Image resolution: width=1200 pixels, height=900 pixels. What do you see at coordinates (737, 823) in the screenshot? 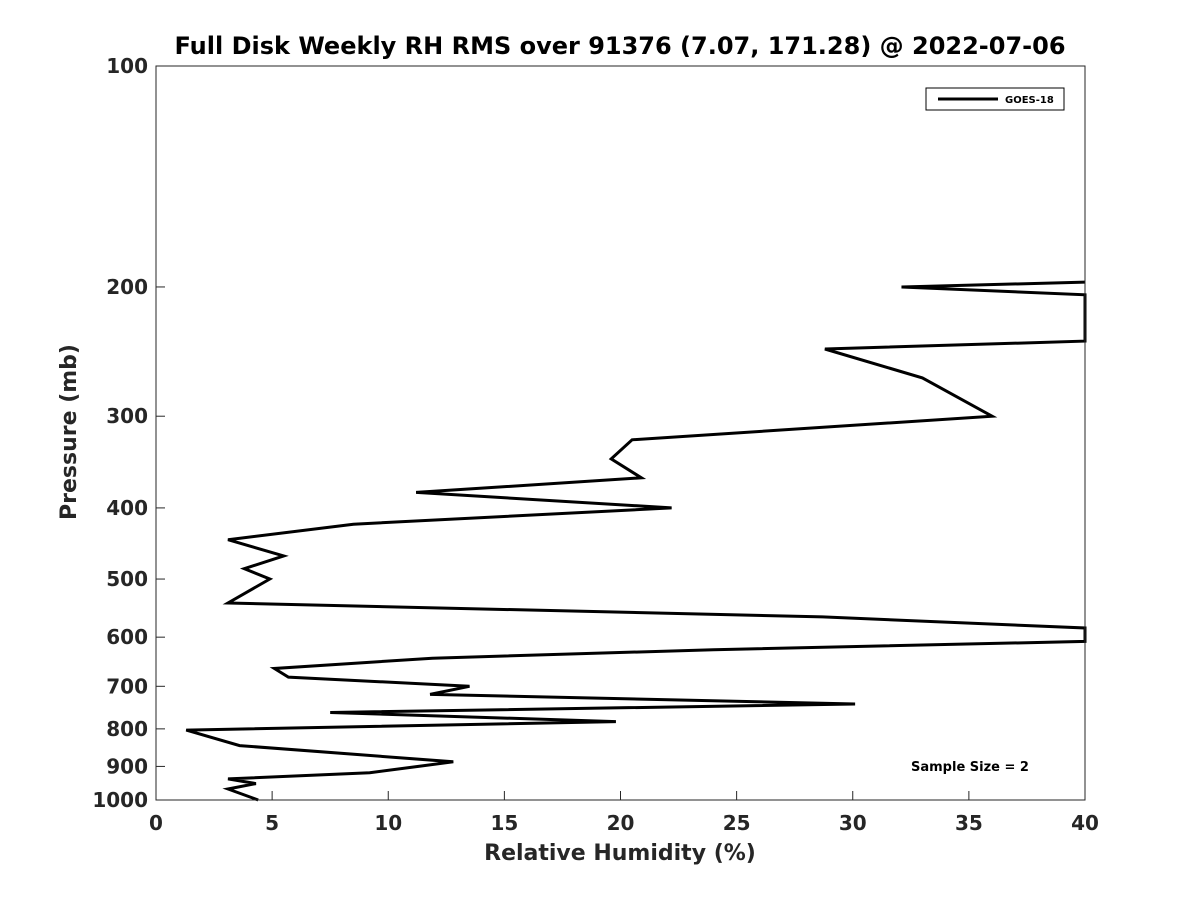
I see `x-tick-label: 25` at bounding box center [737, 823].